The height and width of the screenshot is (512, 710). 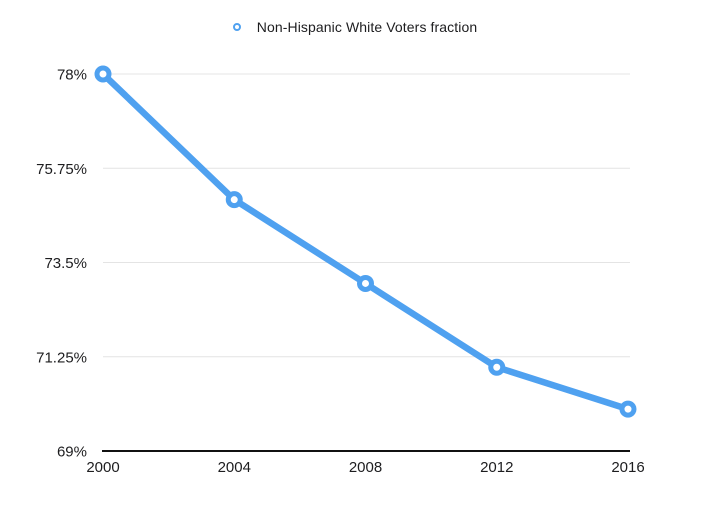 I want to click on y-tick-label: 71.25%, so click(x=61, y=357).